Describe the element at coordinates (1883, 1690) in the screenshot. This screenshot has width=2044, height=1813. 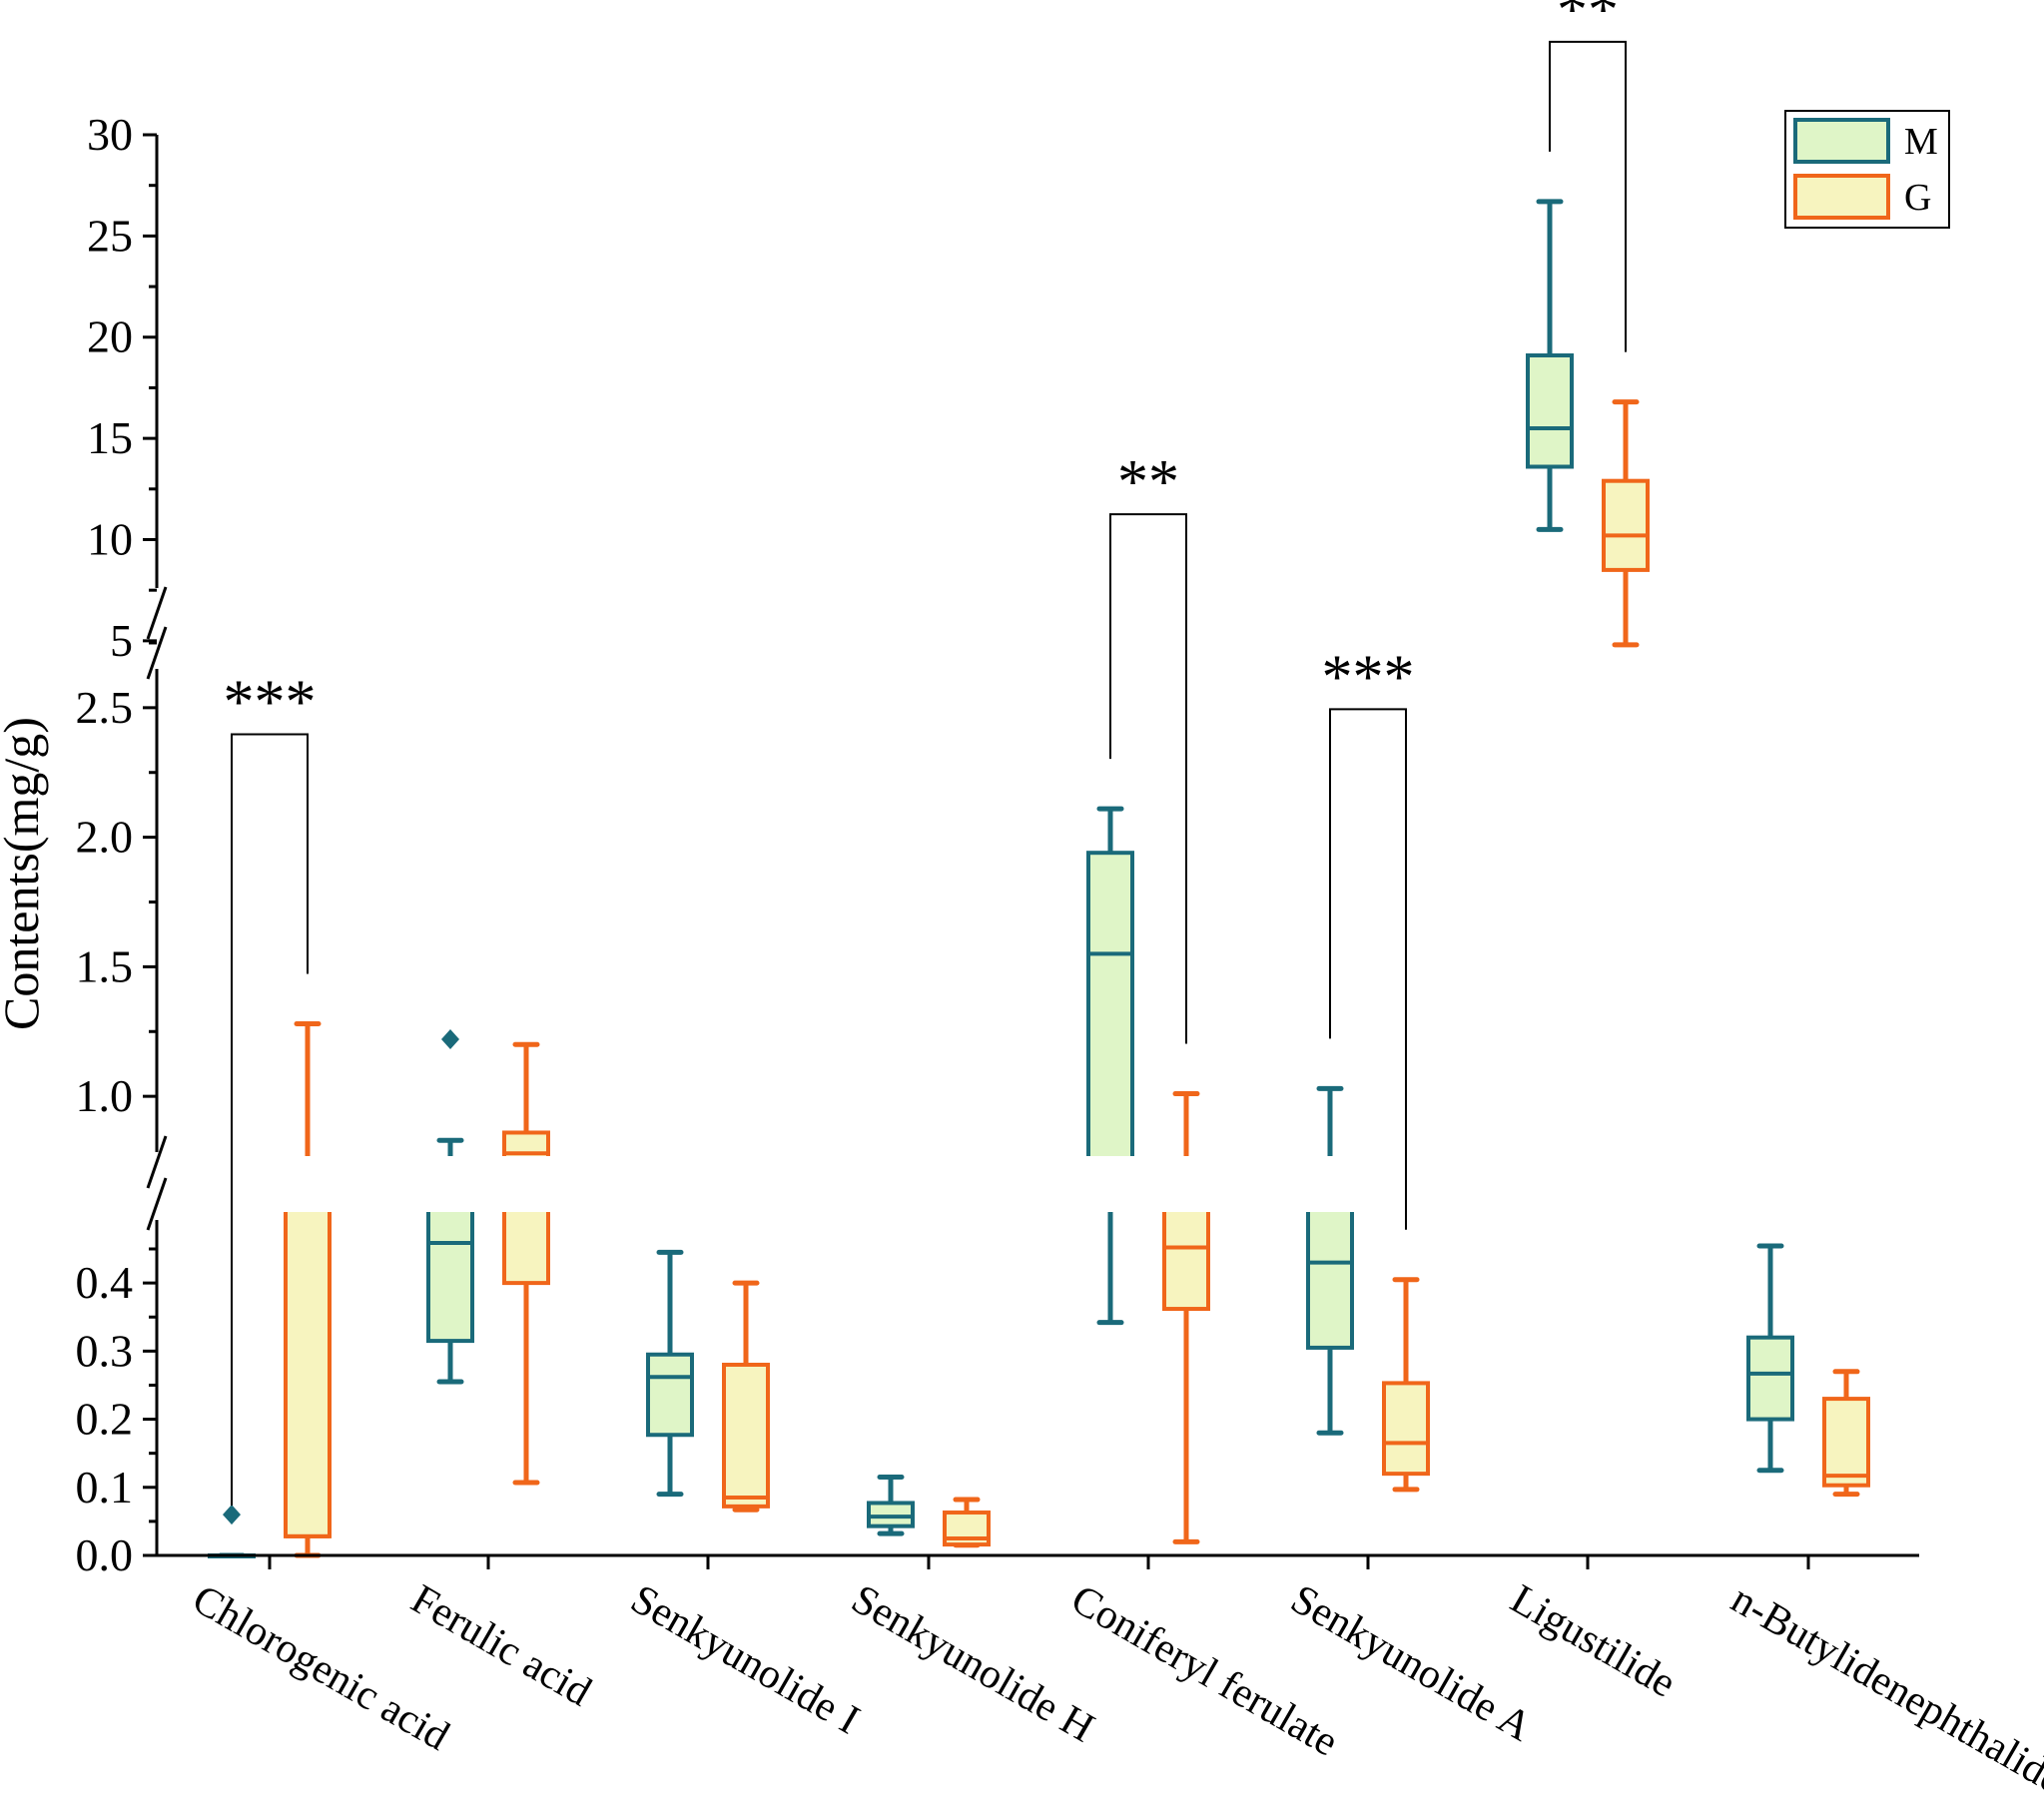
I see `x-category-label: n-Butylidenephthalide` at that location.